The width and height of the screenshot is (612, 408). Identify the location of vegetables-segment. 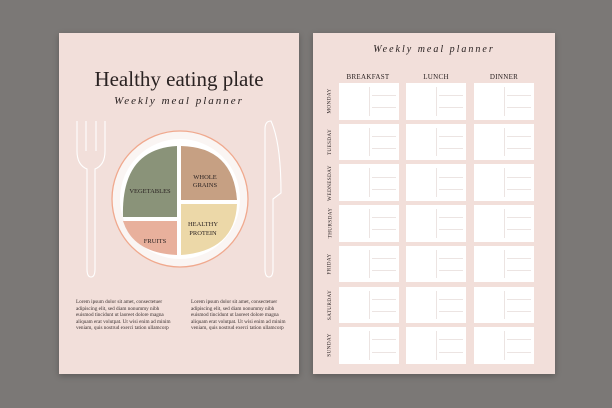
(149, 181).